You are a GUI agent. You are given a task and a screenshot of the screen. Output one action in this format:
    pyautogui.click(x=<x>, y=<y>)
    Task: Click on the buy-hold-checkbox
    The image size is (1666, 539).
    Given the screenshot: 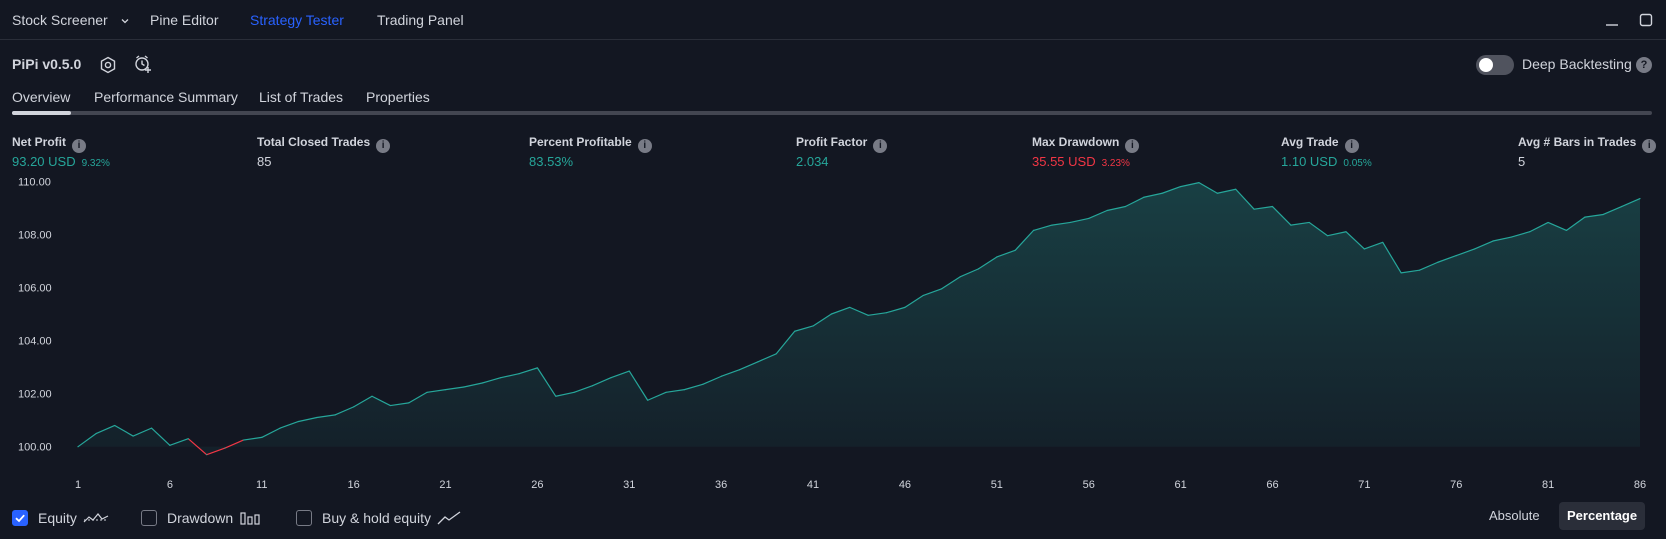 What is the action you would take?
    pyautogui.click(x=304, y=518)
    